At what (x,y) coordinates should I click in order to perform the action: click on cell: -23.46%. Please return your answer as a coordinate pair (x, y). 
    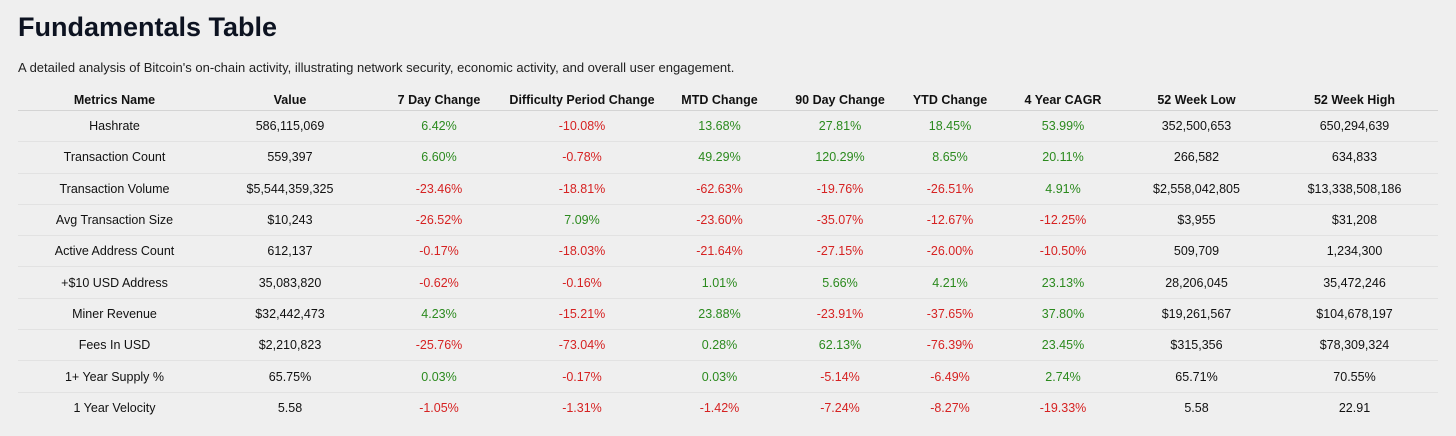
    Looking at the image, I should click on (439, 189).